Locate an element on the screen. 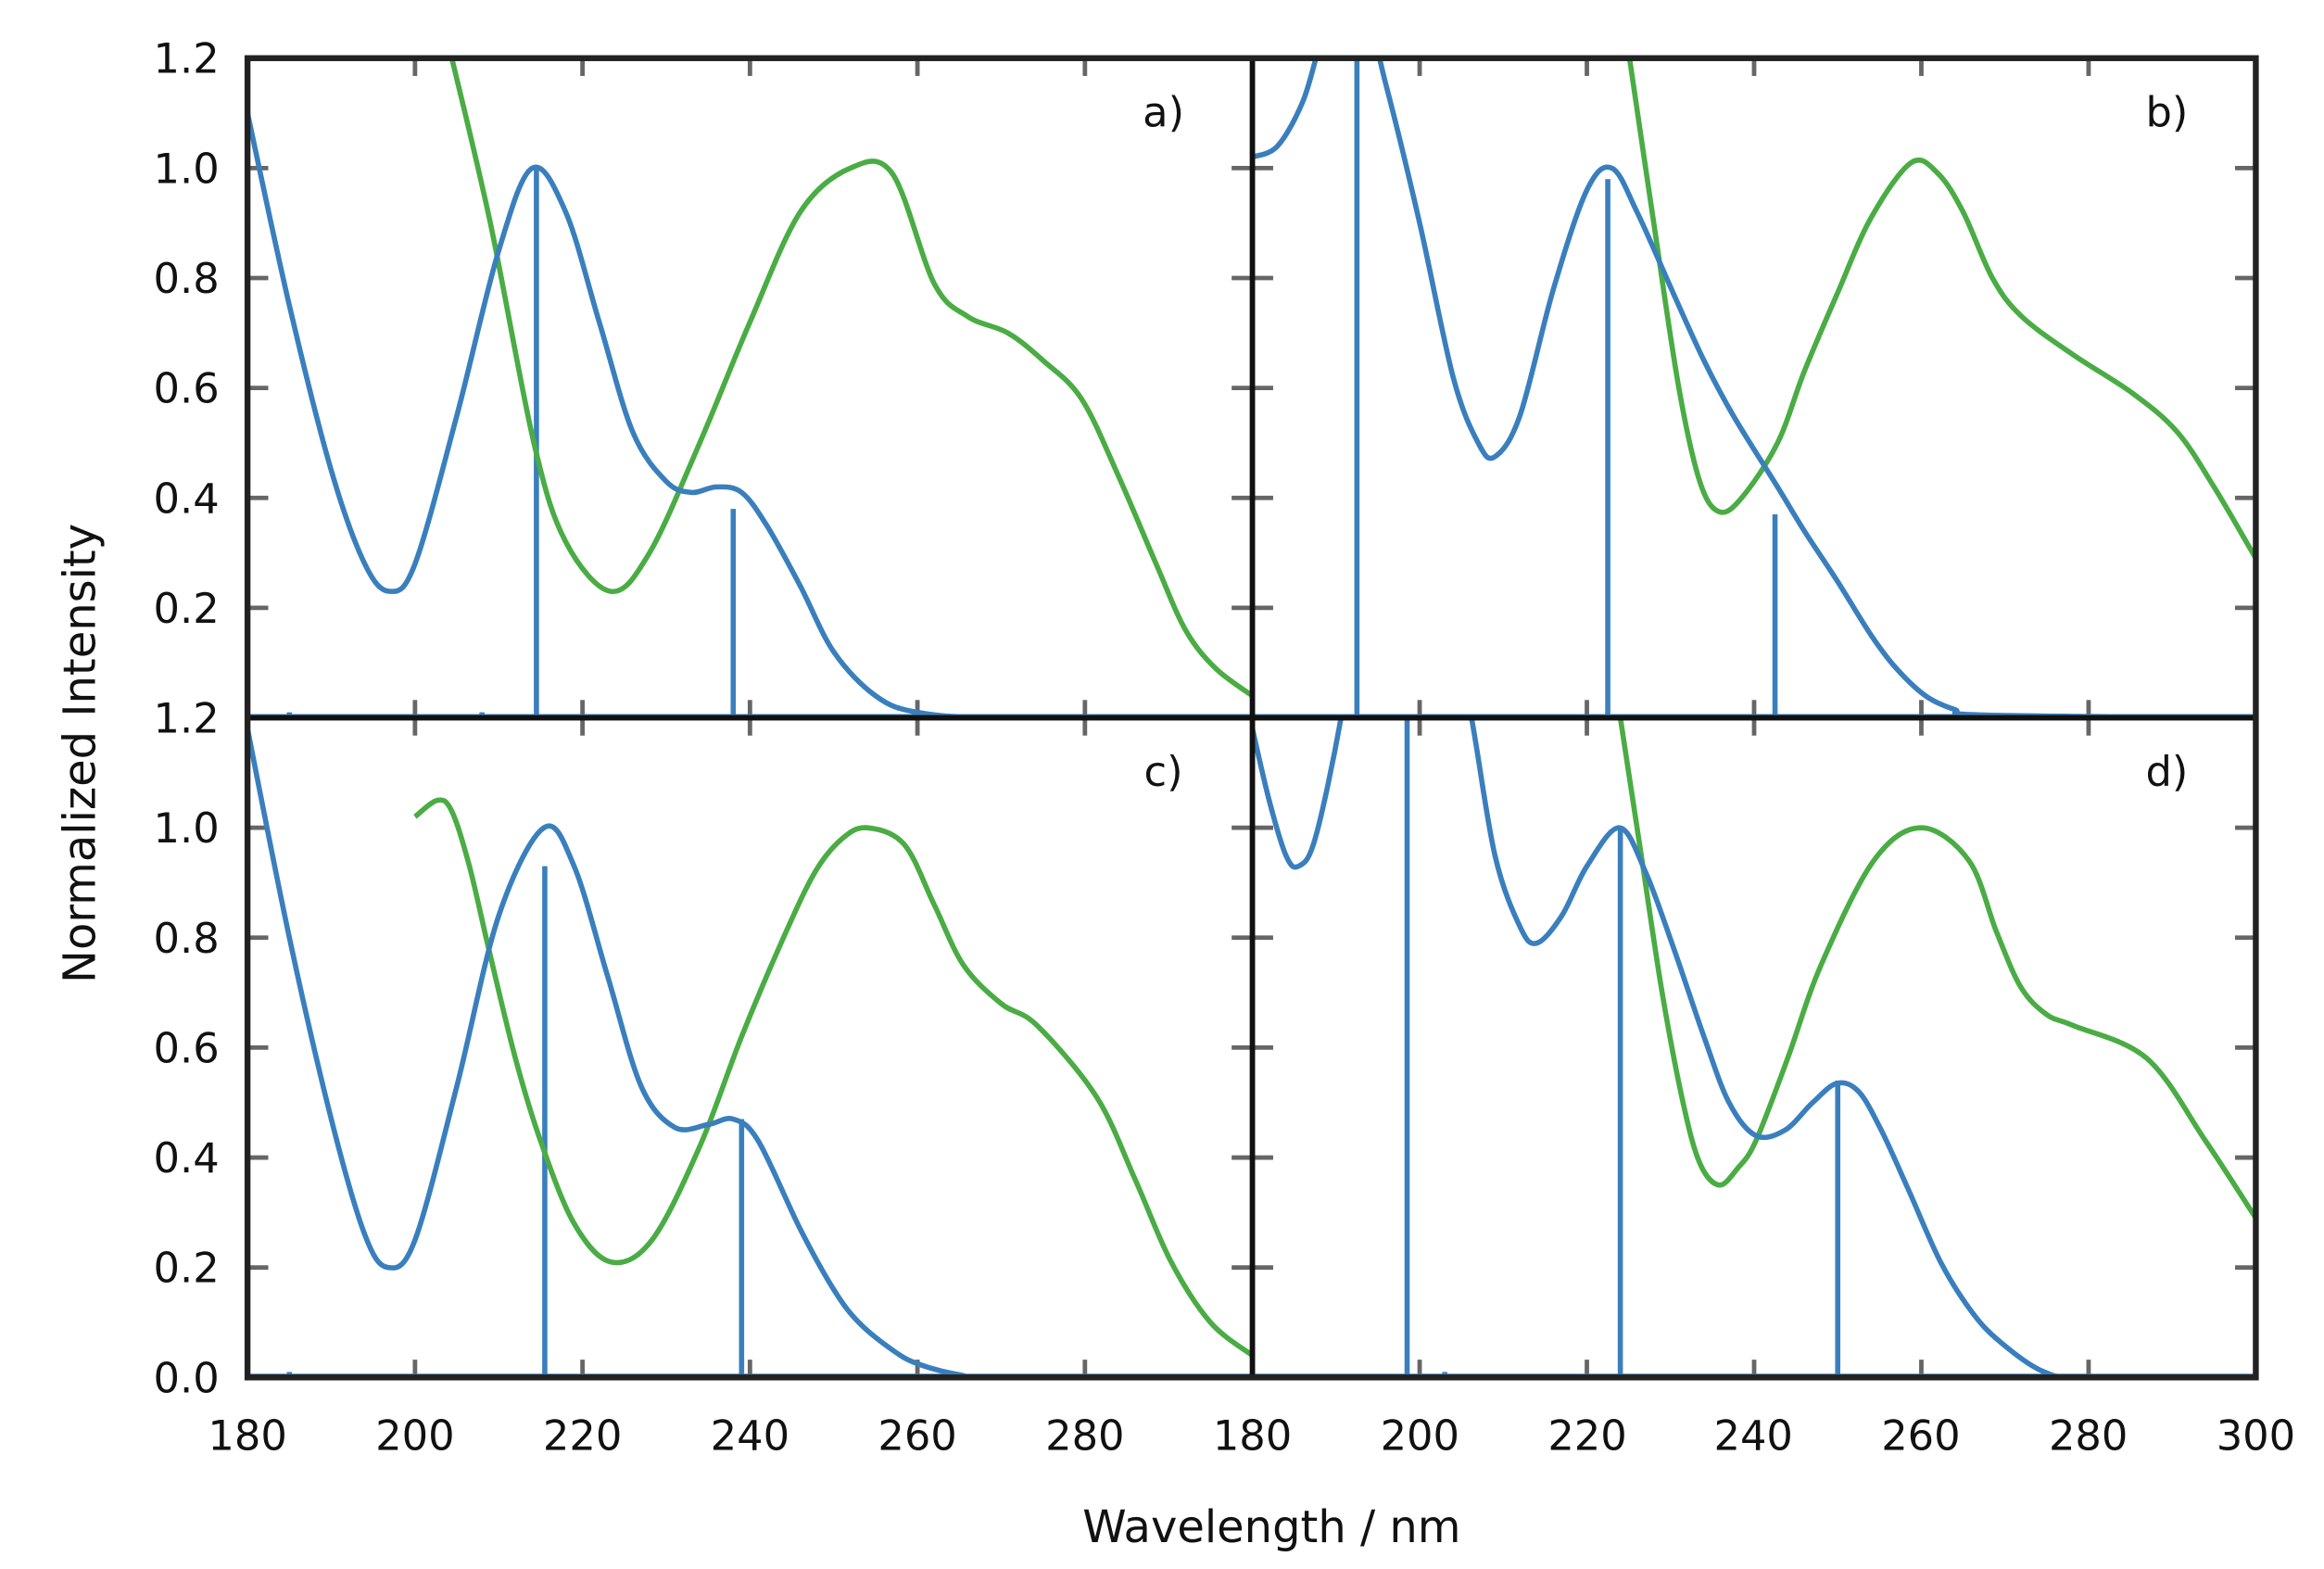 Image resolution: width=2324 pixels, height=1569 pixels. x-axis-label: Wavelength / nm is located at coordinates (1271, 1527).